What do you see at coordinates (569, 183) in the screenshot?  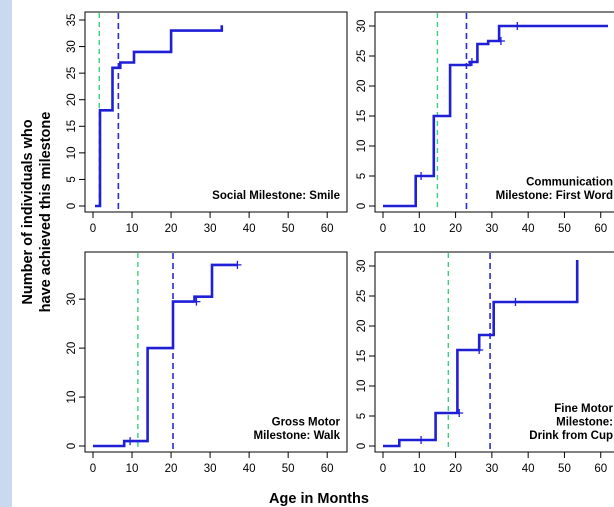 I see `panel-caption-line: Communication` at bounding box center [569, 183].